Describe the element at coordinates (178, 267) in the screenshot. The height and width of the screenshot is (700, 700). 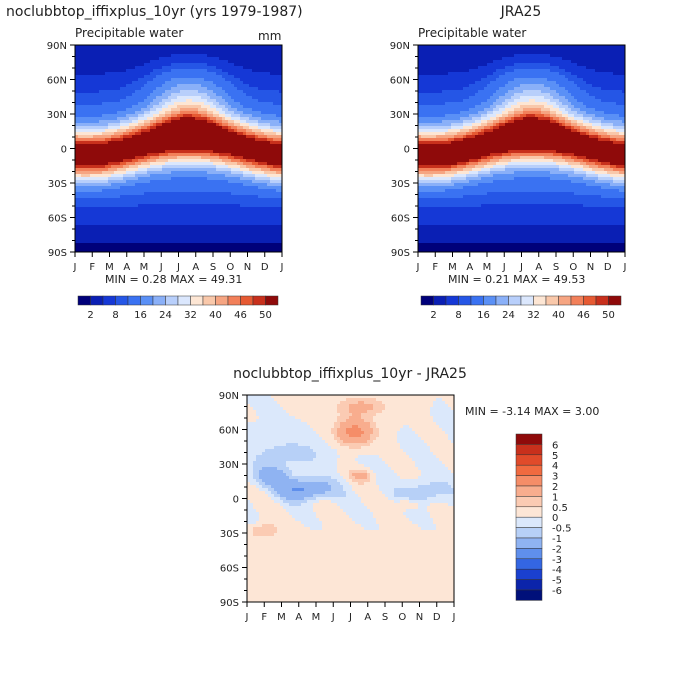
I see `x-tick-label: J` at that location.